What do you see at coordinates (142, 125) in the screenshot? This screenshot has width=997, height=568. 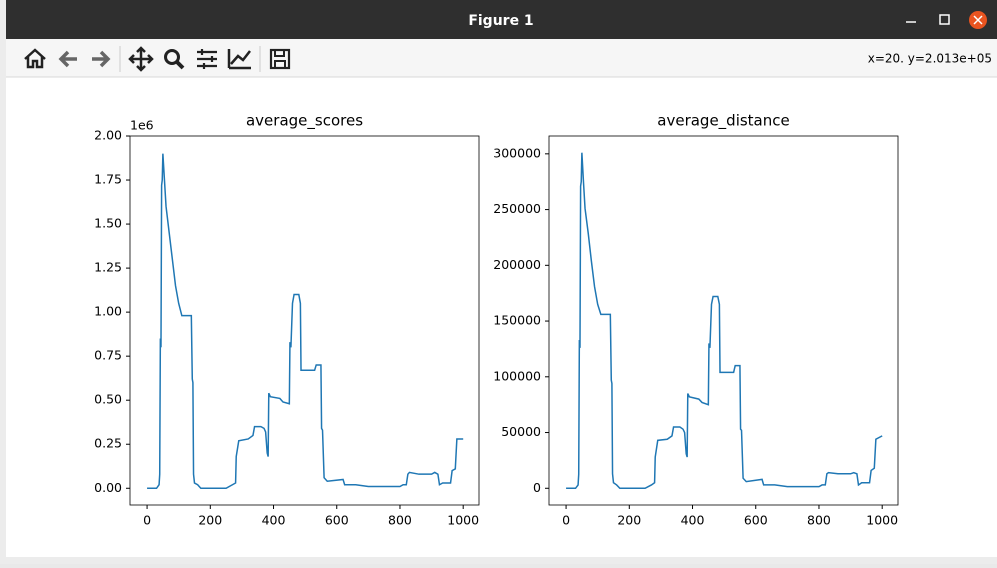 I see `offset-label: 1e6` at bounding box center [142, 125].